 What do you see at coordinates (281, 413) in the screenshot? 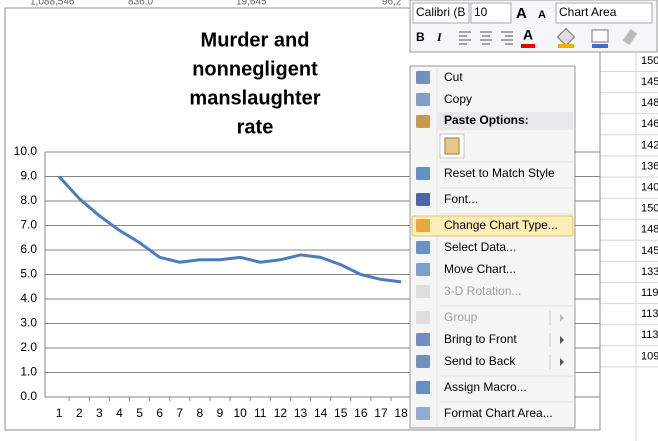
I see `x-tick-label: 12` at bounding box center [281, 413].